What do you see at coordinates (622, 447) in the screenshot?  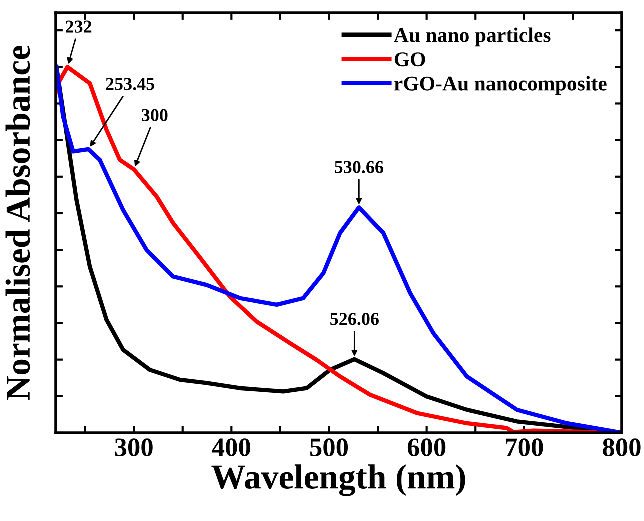 I see `x-tick-label: 800` at bounding box center [622, 447].